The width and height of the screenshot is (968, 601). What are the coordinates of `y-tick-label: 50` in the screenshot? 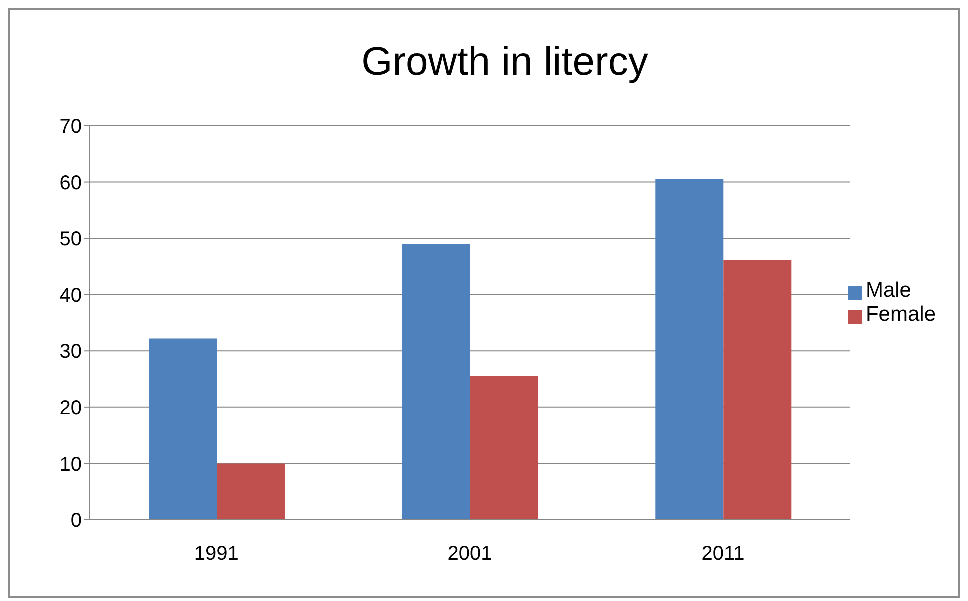 It's located at (71, 239).